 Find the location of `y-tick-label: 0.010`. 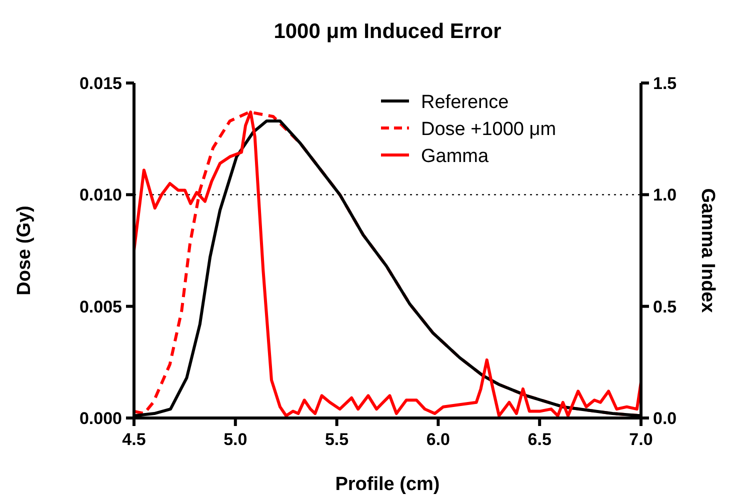

y-tick-label: 0.010 is located at coordinates (100, 195).